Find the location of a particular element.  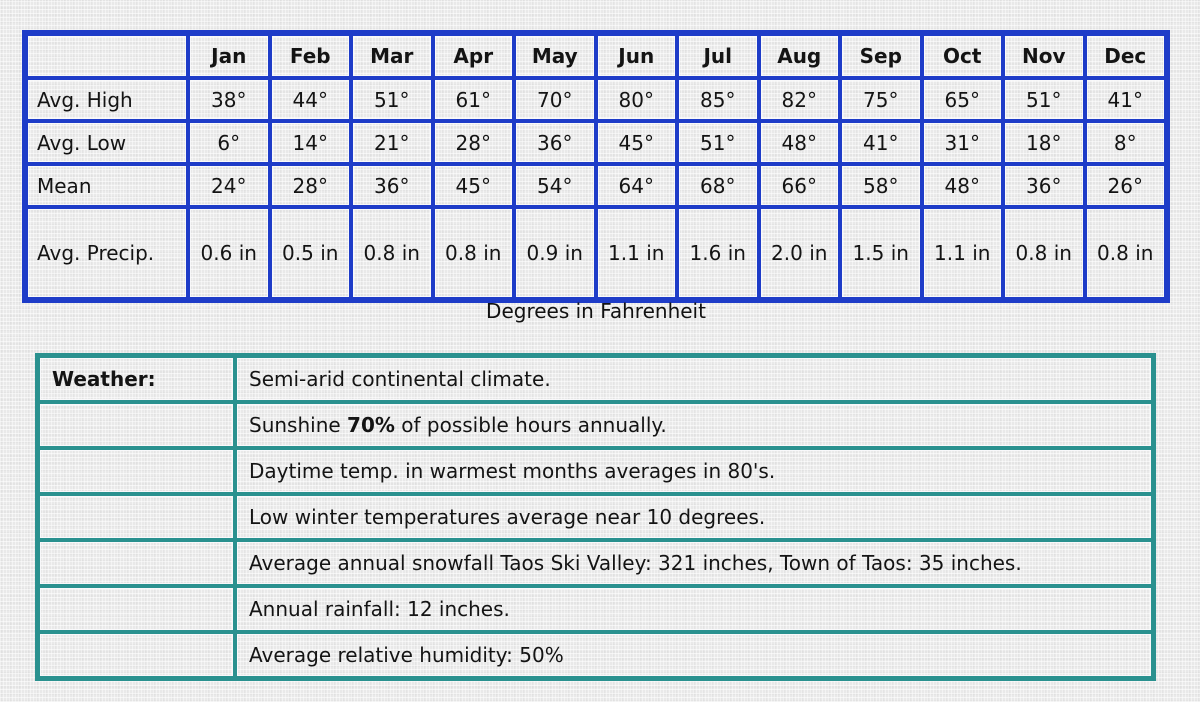

month-header: May is located at coordinates (555, 56).